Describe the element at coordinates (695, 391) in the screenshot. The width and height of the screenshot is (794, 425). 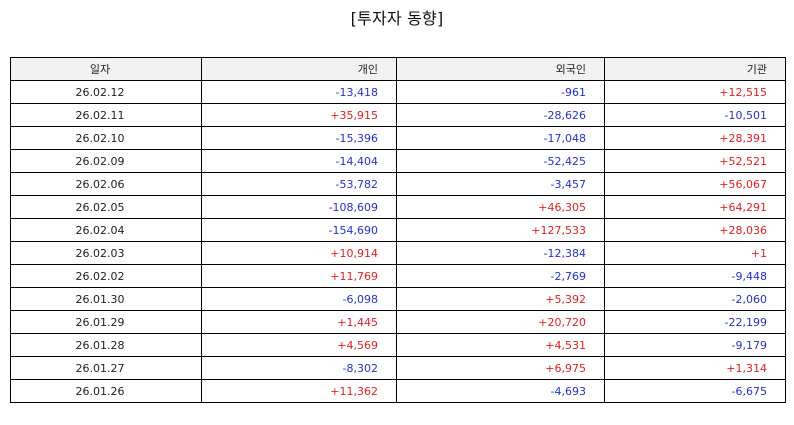
I see `institution-cell: -6,675` at that location.